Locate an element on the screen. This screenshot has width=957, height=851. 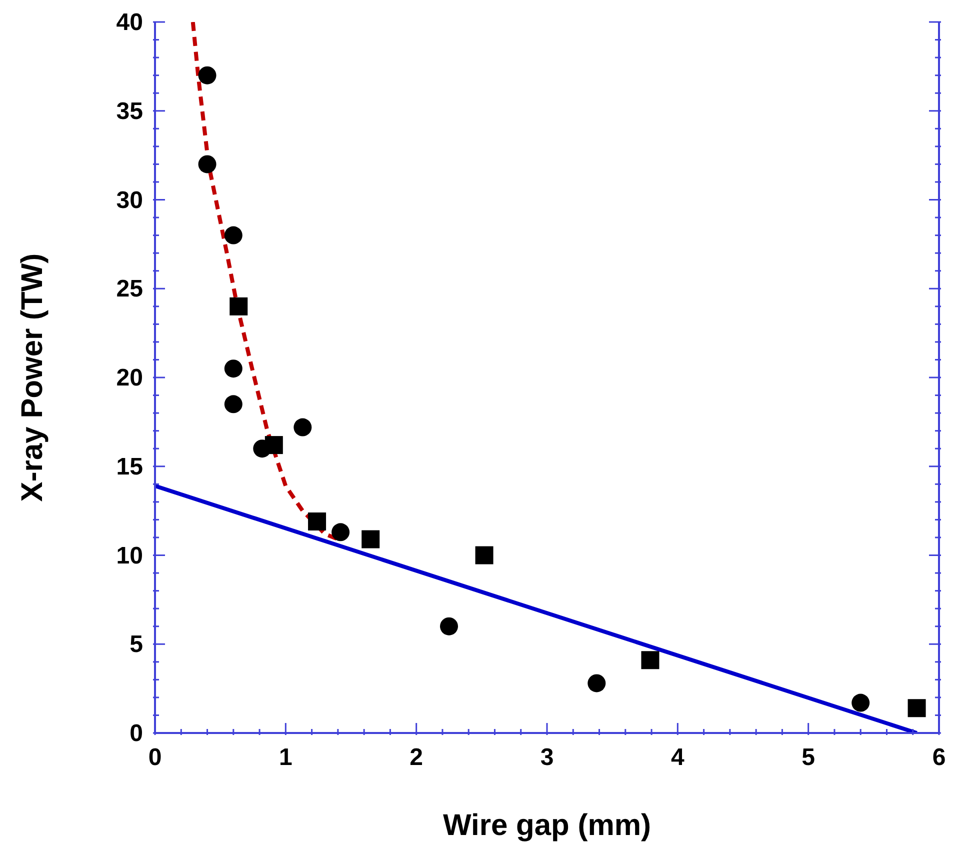
y-tick-label: 30 is located at coordinates (129, 200).